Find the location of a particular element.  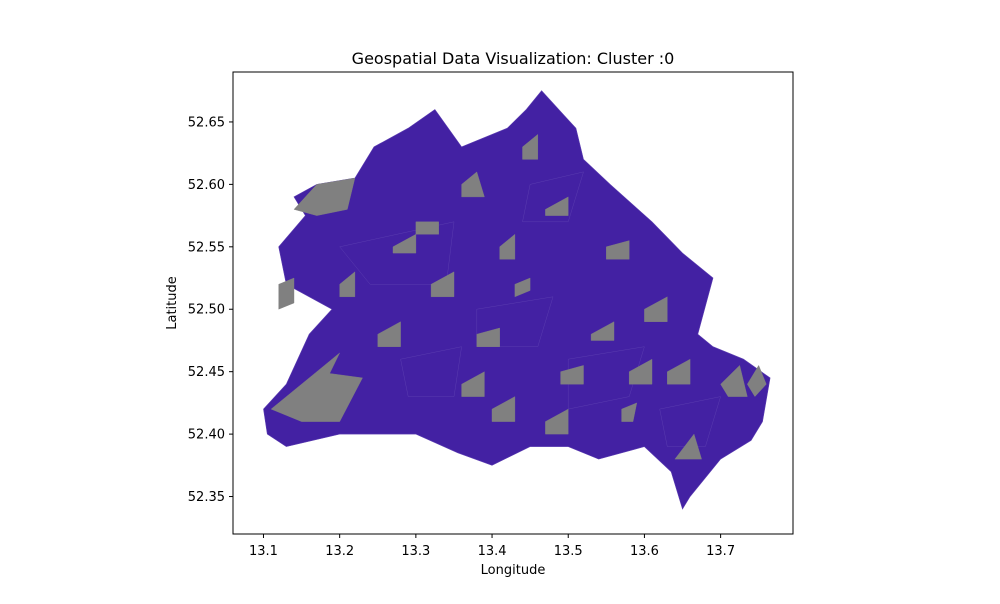

x-tick-label: 13.5 is located at coordinates (568, 551).